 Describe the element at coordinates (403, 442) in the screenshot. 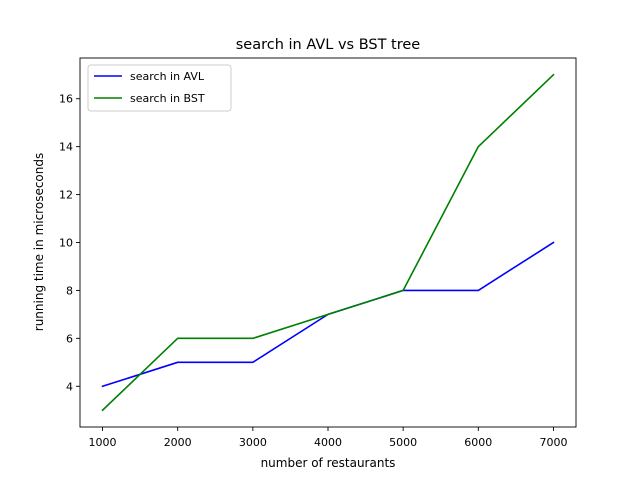

I see `x-tick-label: 5000` at that location.